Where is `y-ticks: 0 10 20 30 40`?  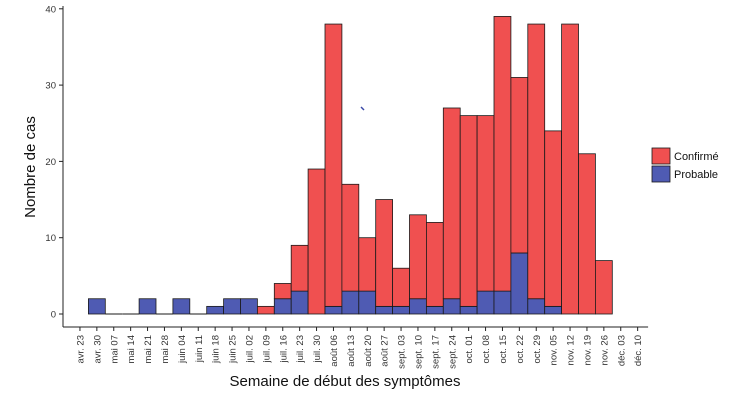
y-ticks: 0 10 20 30 40 is located at coordinates (54, 162).